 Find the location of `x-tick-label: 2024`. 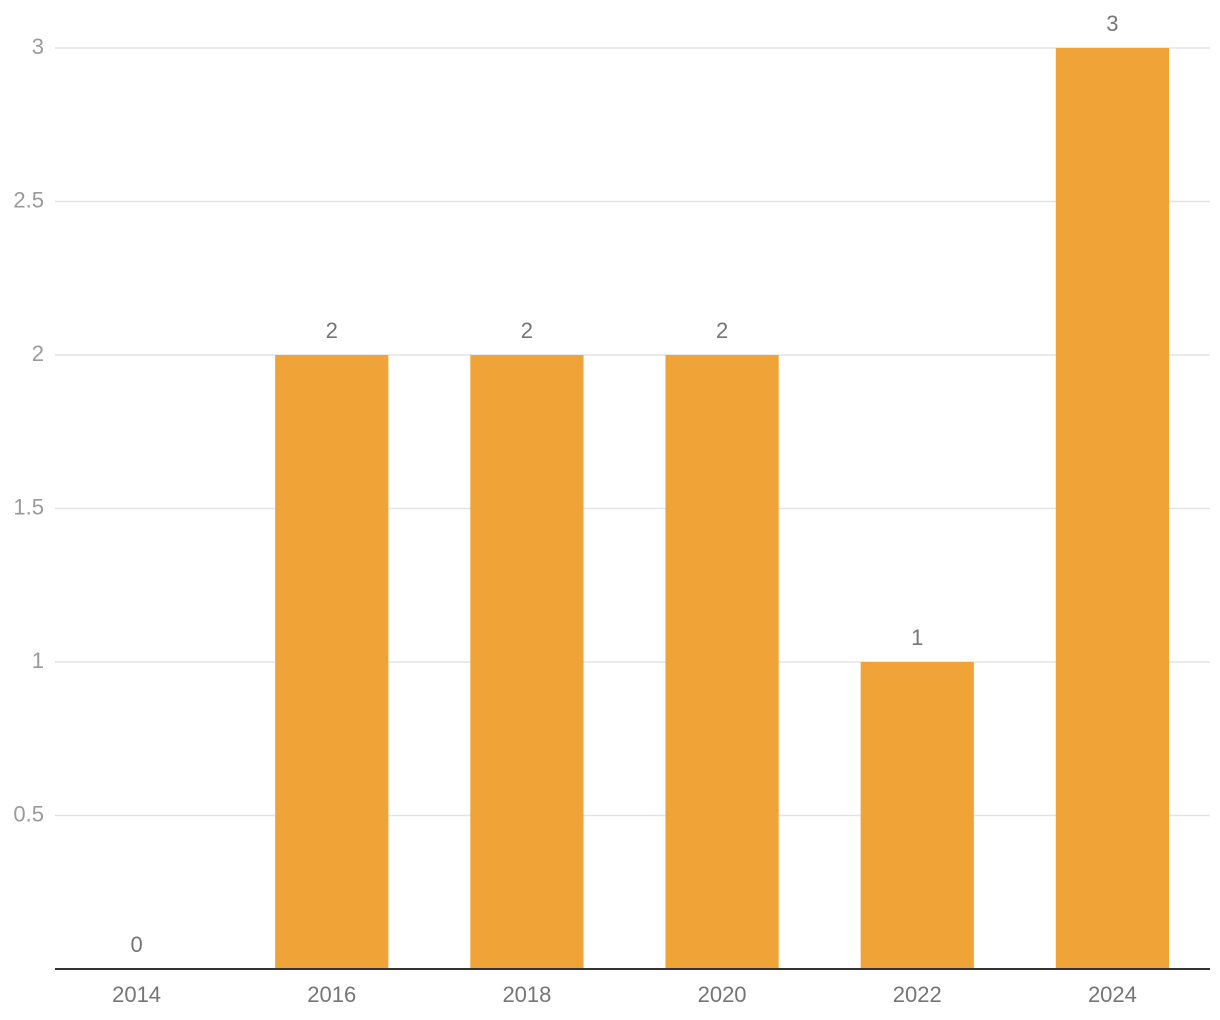

x-tick-label: 2024 is located at coordinates (1112, 994).